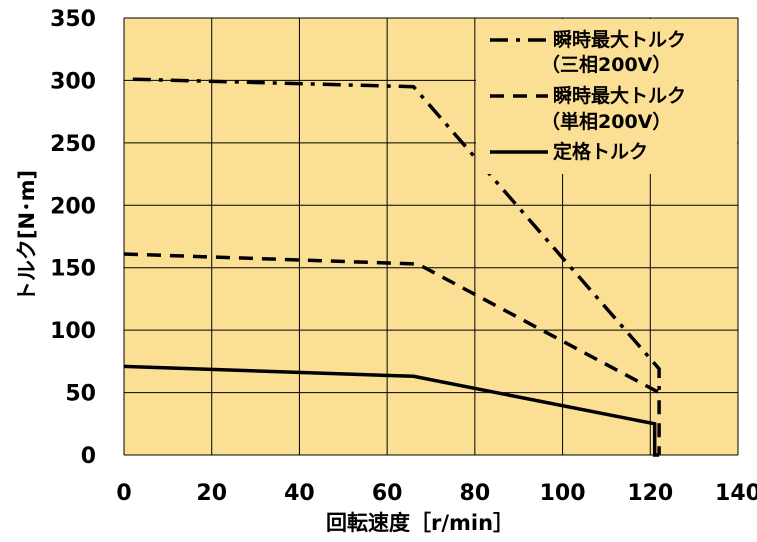  Describe the element at coordinates (123, 493) in the screenshot. I see `x-tick-label-0: 0` at that location.